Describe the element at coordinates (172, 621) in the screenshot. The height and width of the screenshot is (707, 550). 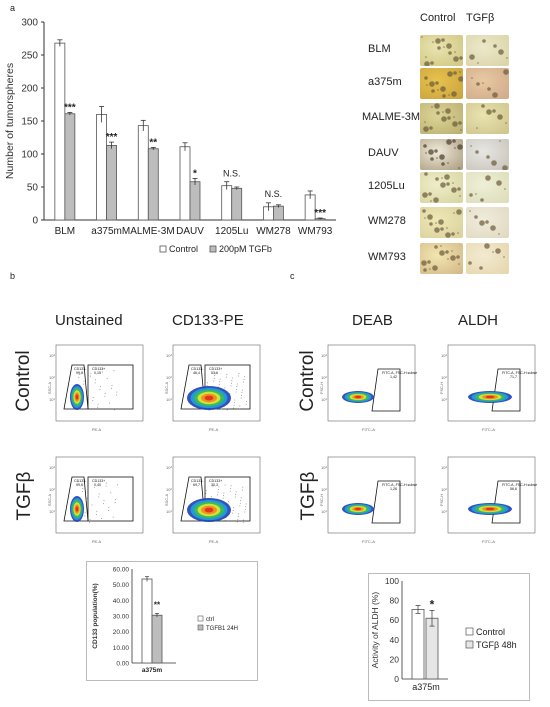
I see `cd133-chart-frame` at that location.